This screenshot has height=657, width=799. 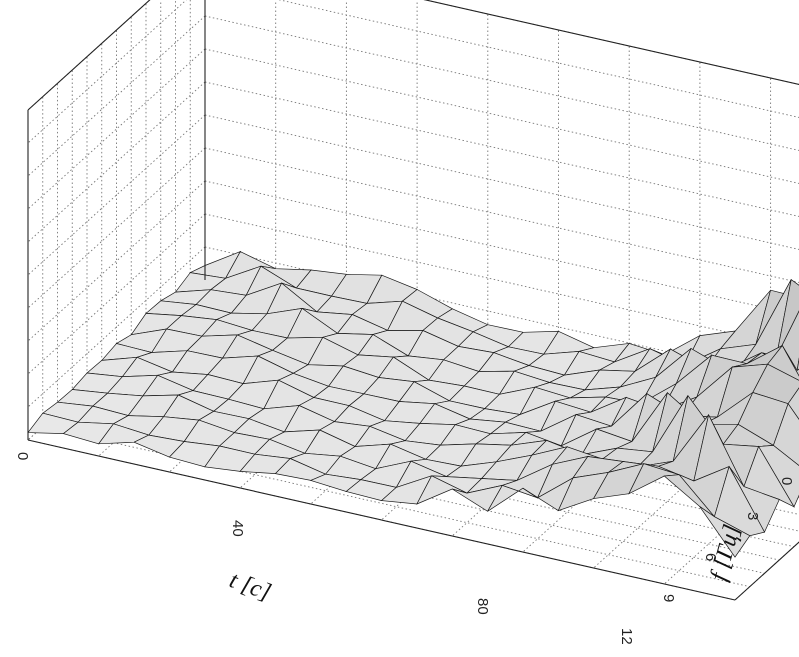 What do you see at coordinates (786, 481) in the screenshot?
I see `y-tick-label-0: 0` at bounding box center [786, 481].